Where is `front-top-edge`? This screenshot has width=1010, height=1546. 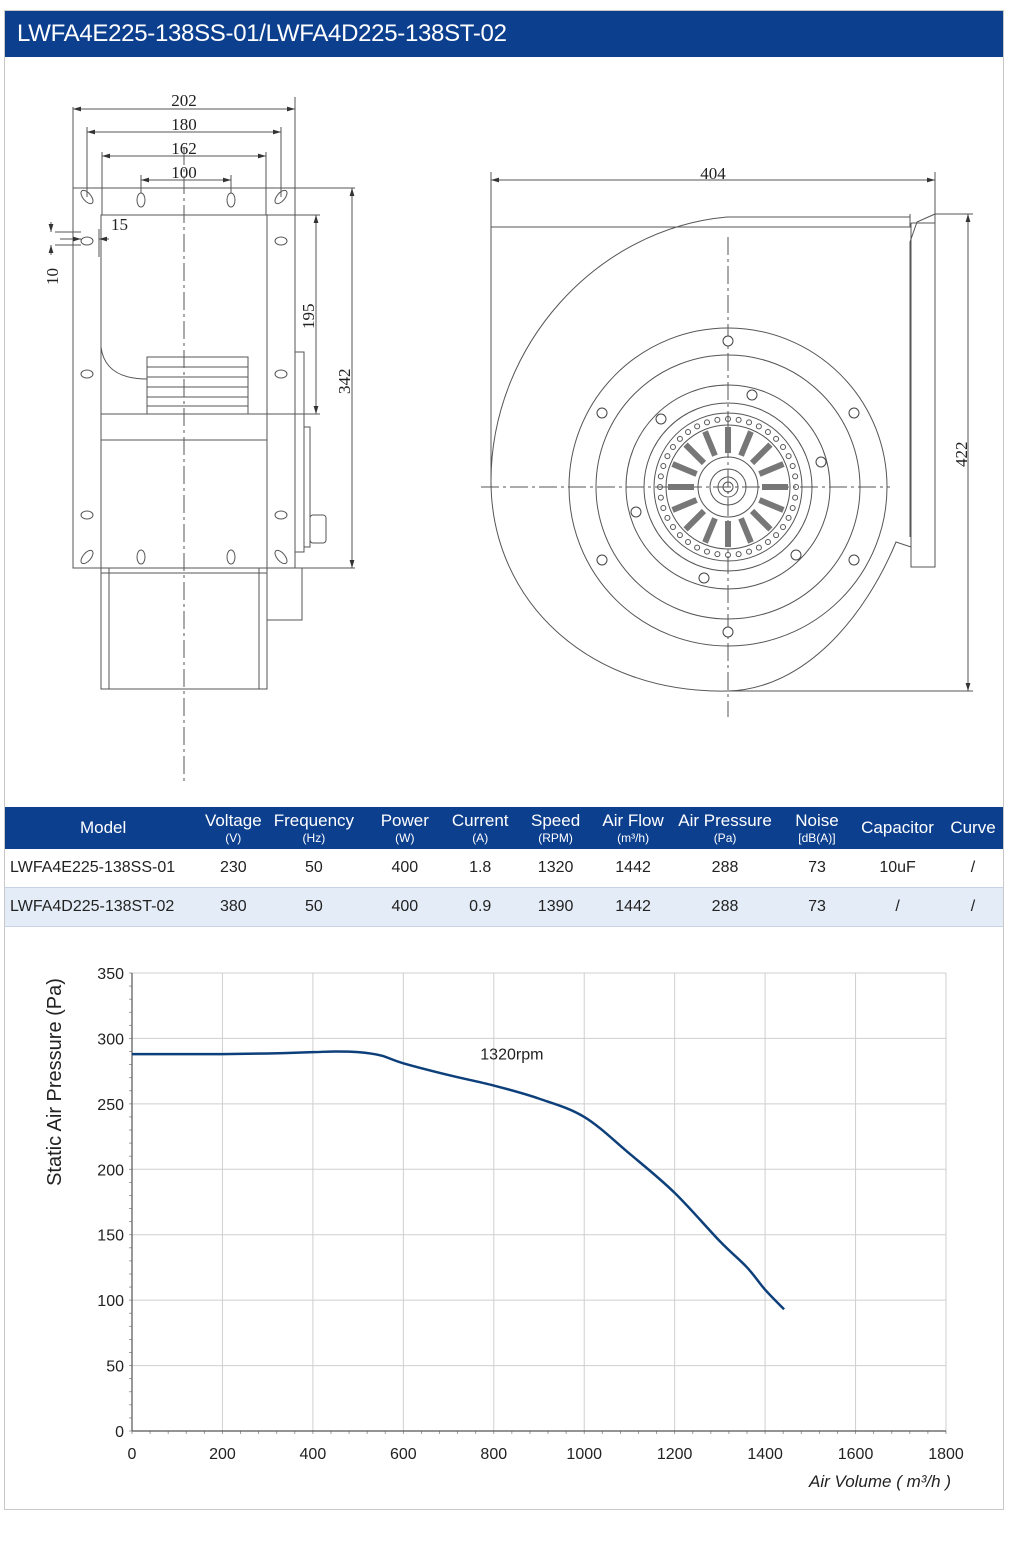
front-top-edge is located at coordinates (701, 221).